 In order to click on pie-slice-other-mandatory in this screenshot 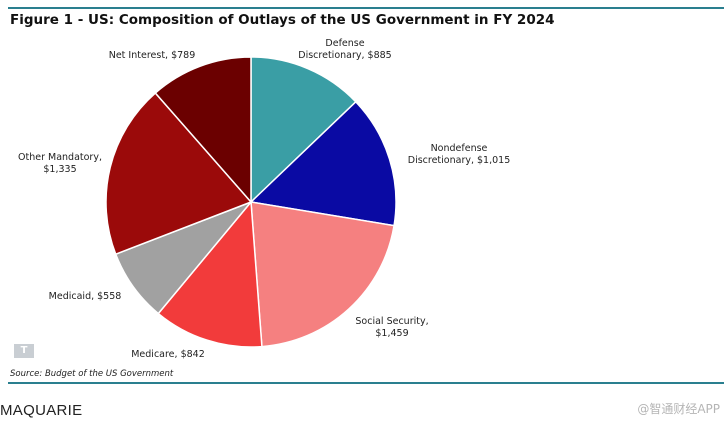, I will do `click(179, 173)`.